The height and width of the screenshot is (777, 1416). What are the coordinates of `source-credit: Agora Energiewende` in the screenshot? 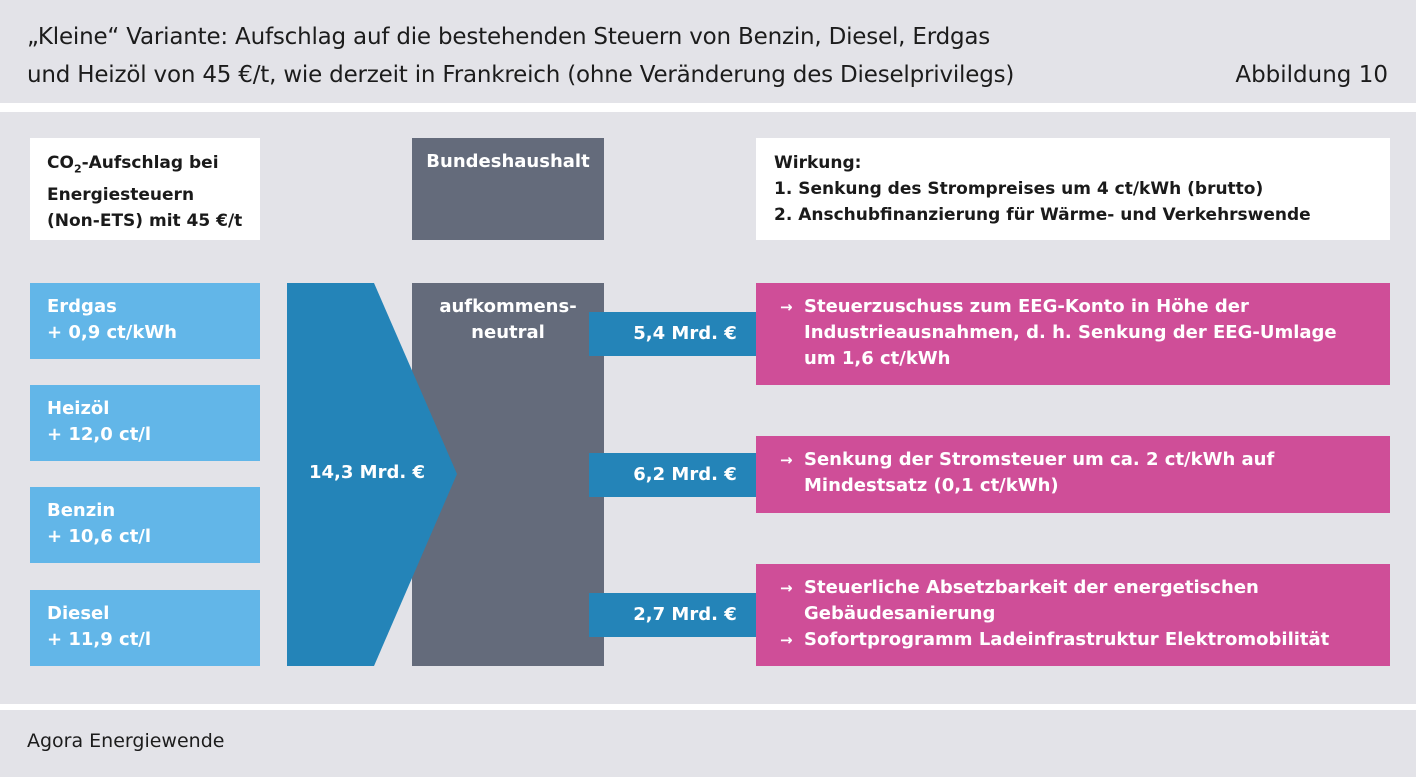 It's located at (126, 741).